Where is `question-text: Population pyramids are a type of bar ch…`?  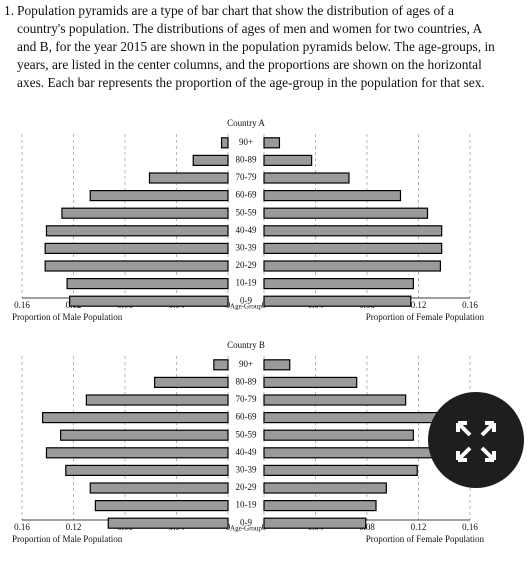 question-text: Population pyramids are a type of bar ch… is located at coordinates (256, 46).